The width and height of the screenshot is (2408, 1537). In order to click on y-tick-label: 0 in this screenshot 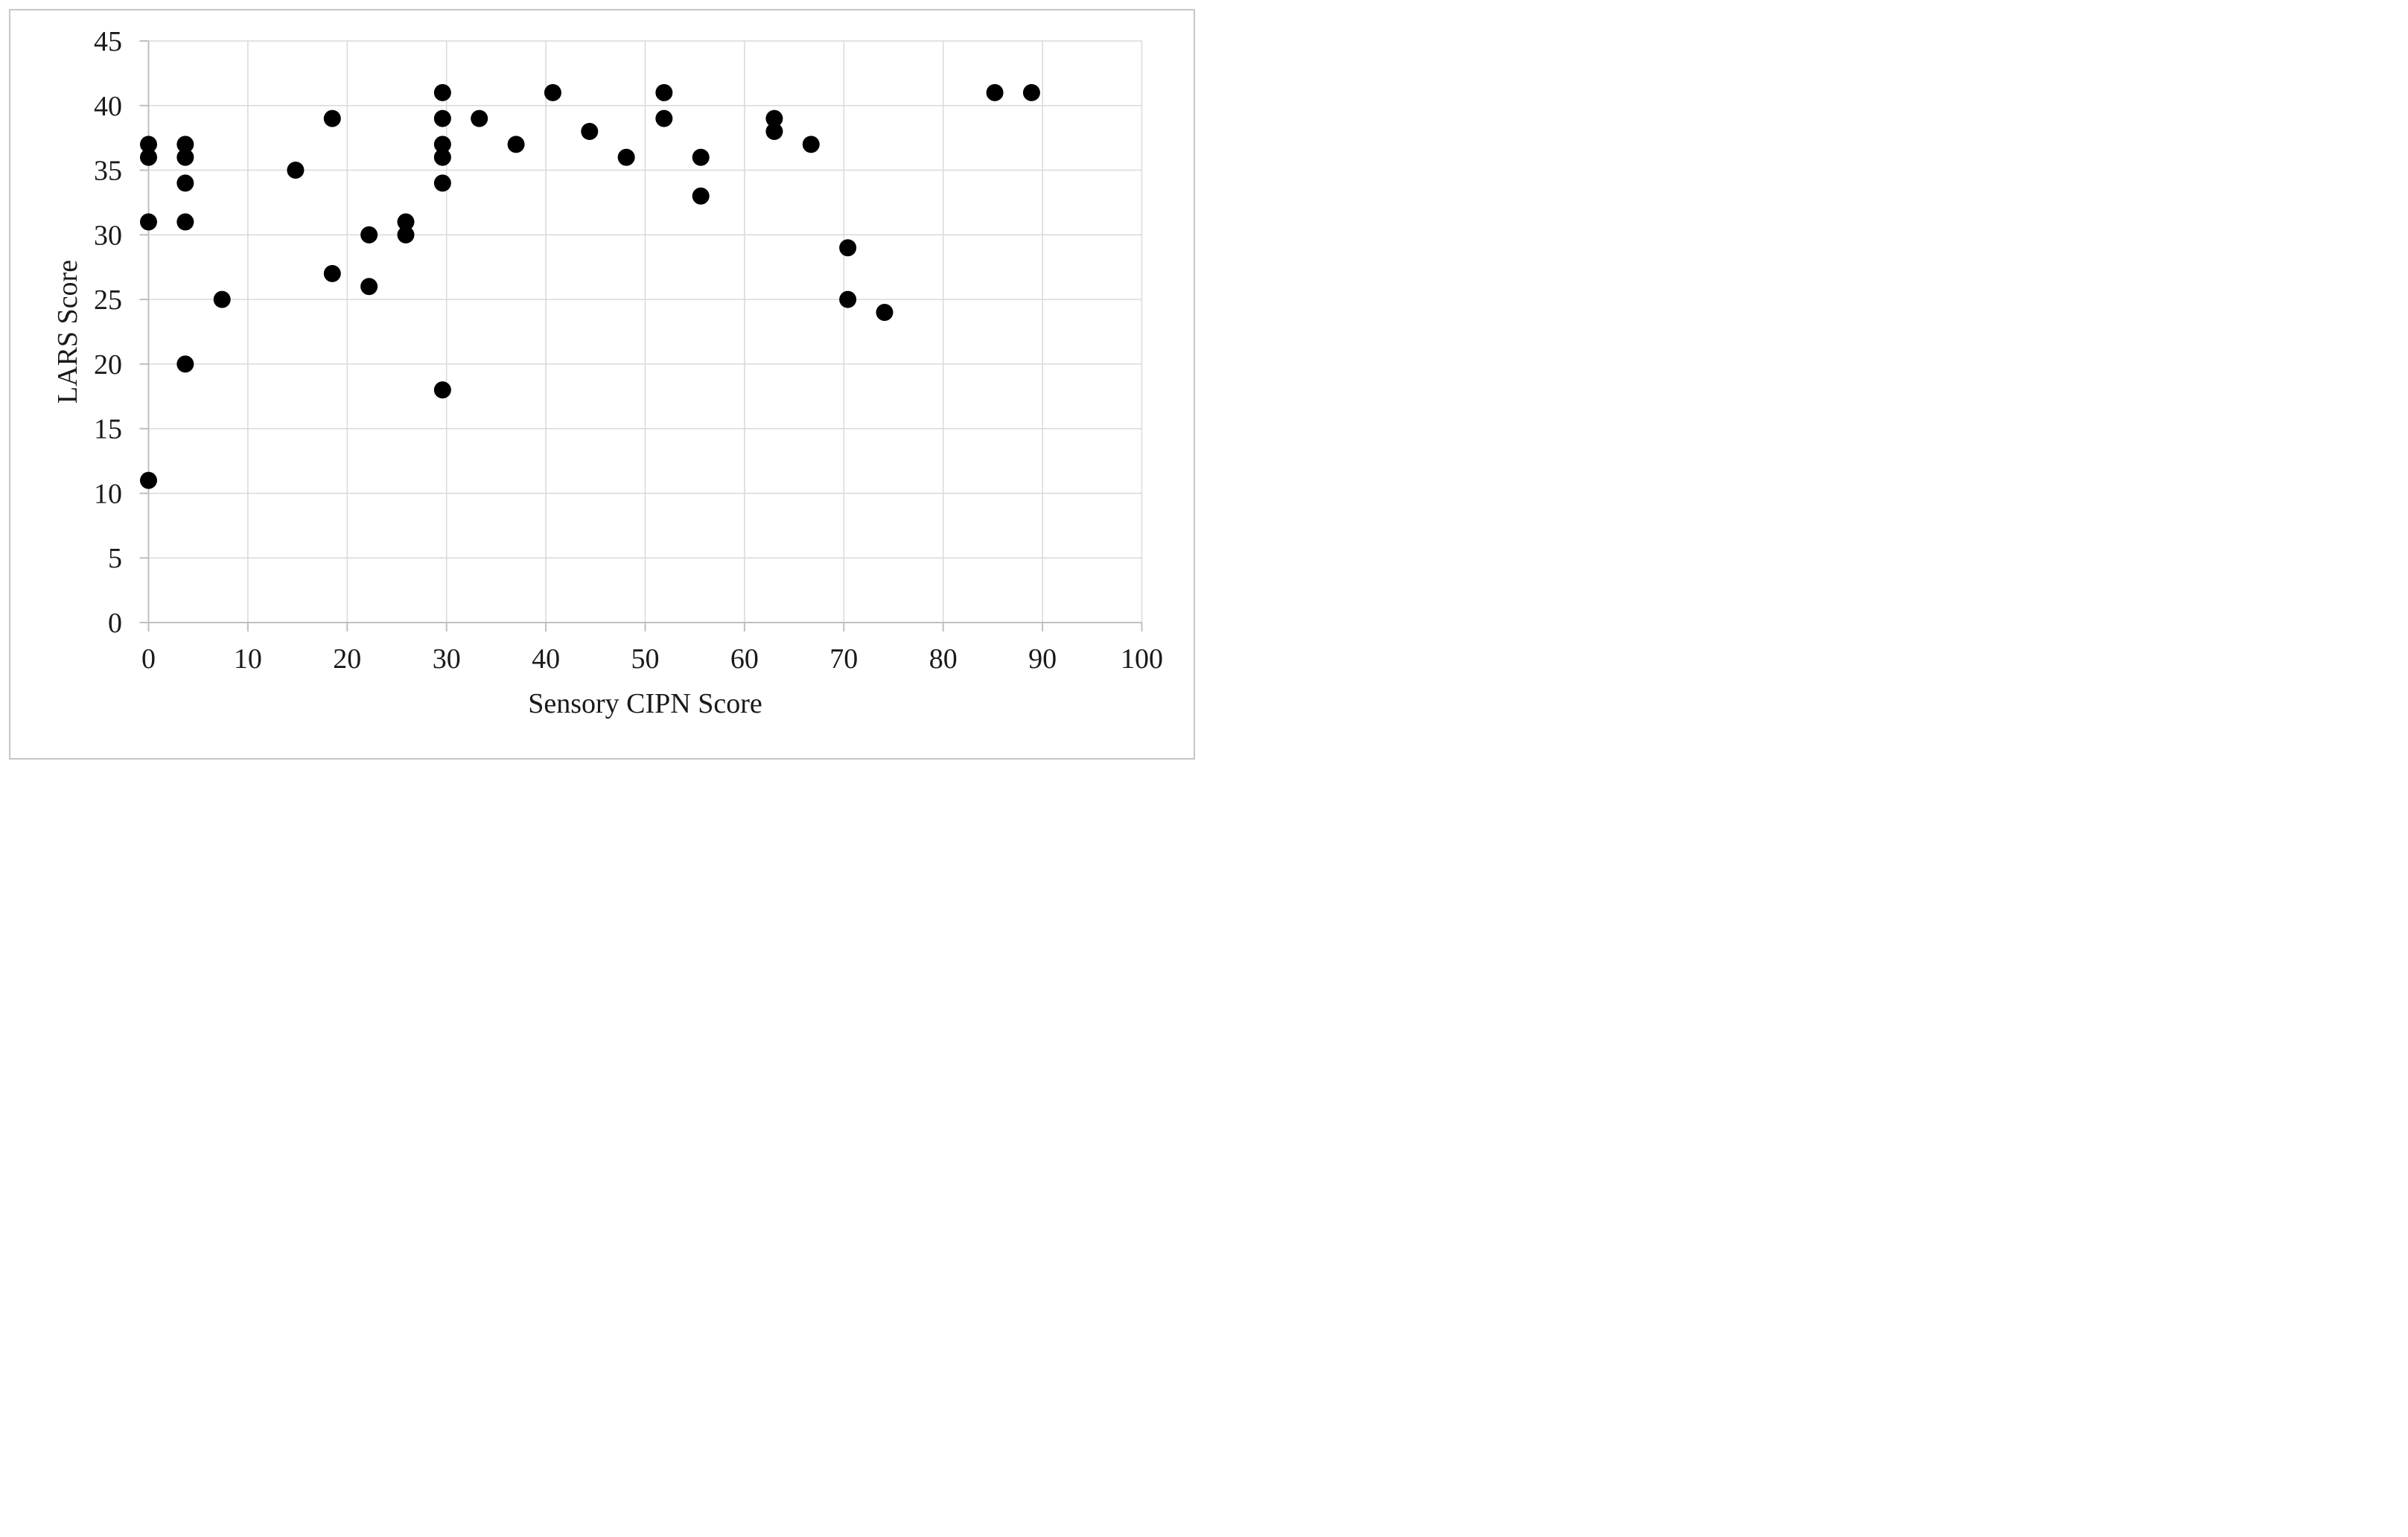, I will do `click(115, 624)`.